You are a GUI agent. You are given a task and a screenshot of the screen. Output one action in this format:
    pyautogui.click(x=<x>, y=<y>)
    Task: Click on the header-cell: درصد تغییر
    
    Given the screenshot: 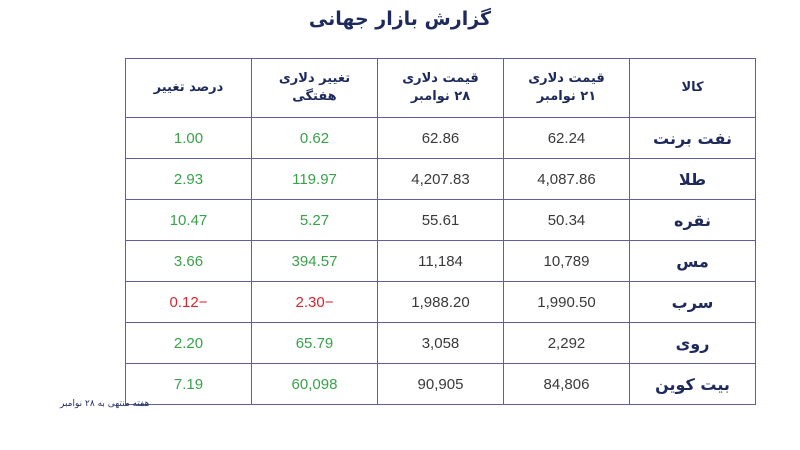 What is the action you would take?
    pyautogui.click(x=188, y=88)
    